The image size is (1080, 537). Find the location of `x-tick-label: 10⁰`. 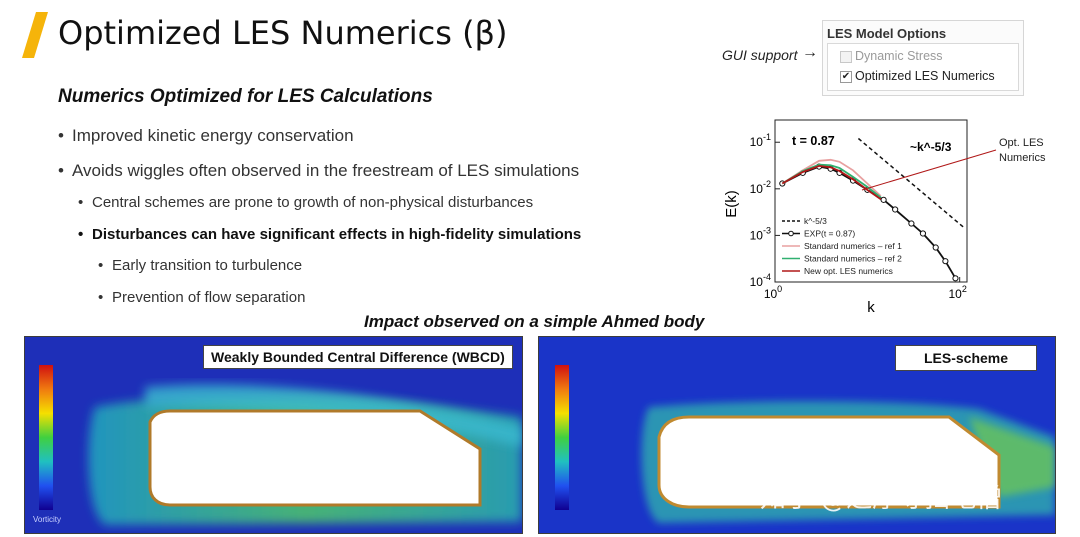

x-tick-label: 10⁰ is located at coordinates (773, 292).